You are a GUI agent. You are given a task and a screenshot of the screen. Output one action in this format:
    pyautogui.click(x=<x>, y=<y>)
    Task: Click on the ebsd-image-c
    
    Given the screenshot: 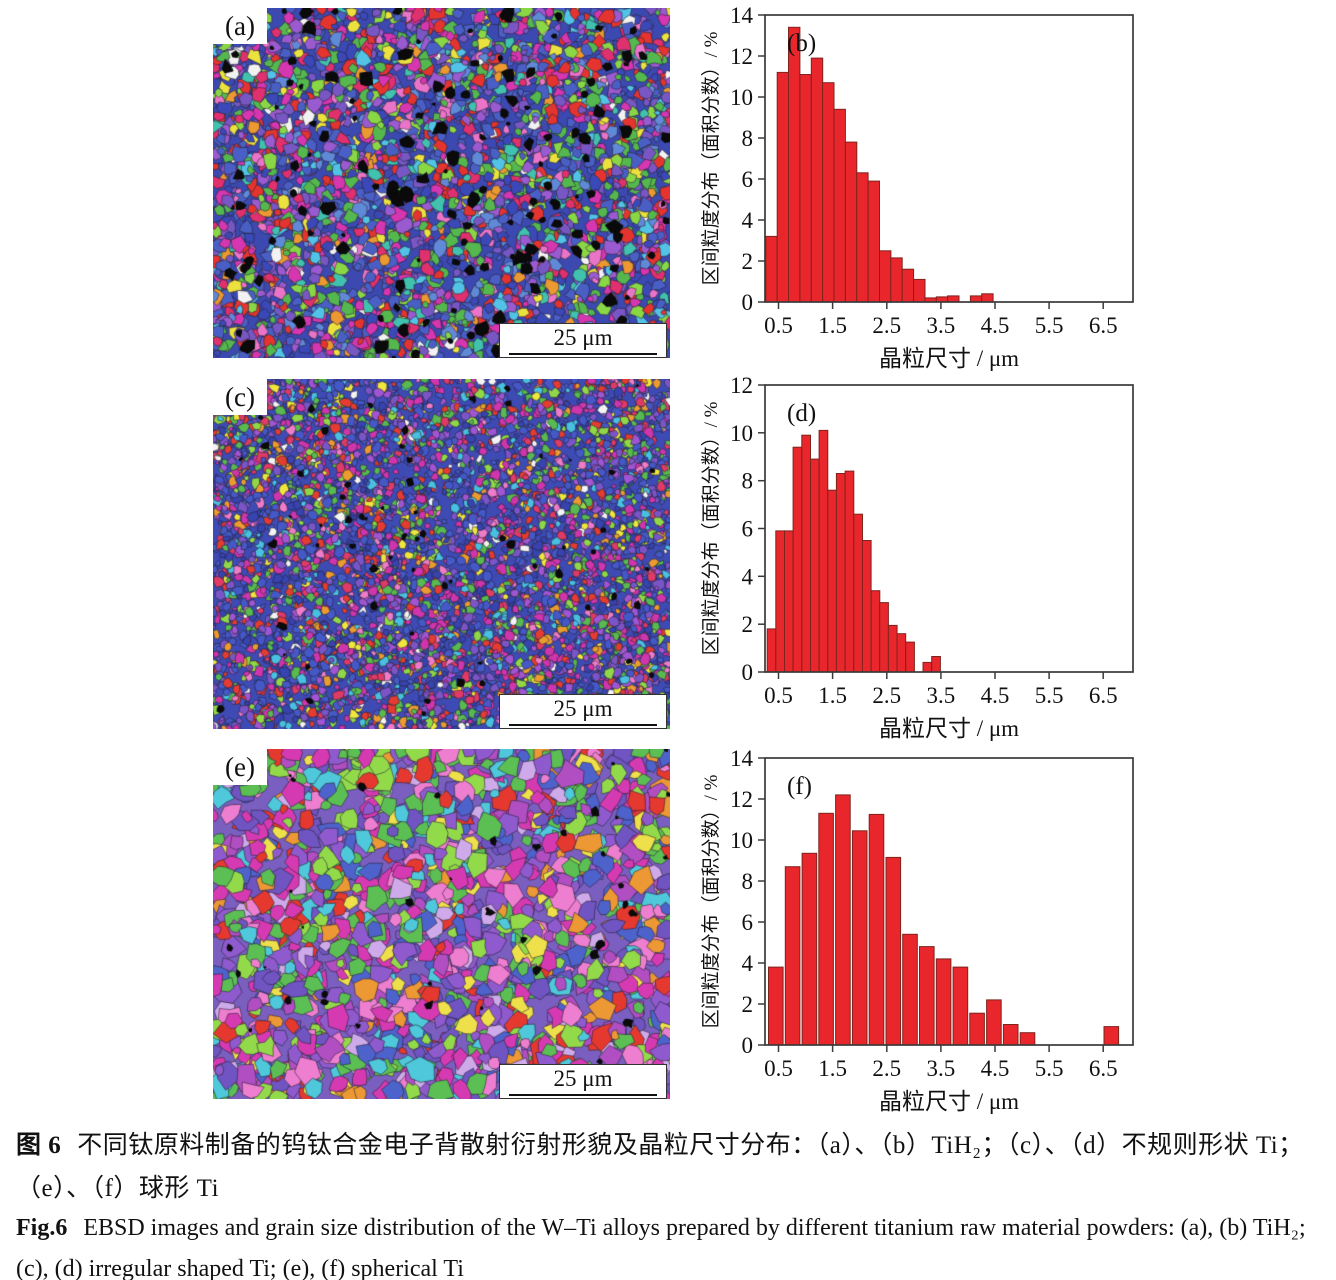 What is the action you would take?
    pyautogui.click(x=441, y=554)
    